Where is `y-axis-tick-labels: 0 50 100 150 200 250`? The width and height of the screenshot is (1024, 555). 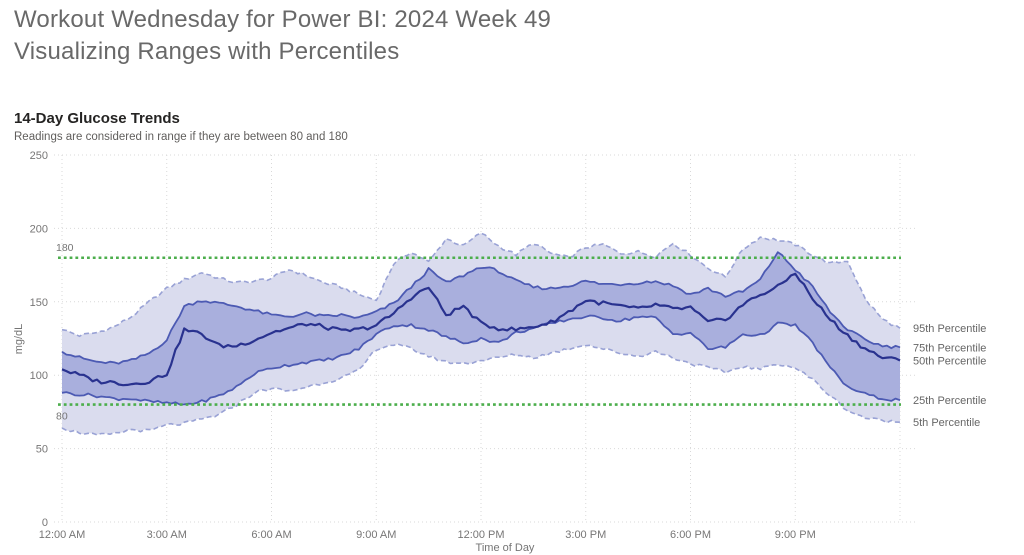 y-axis-tick-labels: 0 50 100 150 200 250 is located at coordinates (39, 339).